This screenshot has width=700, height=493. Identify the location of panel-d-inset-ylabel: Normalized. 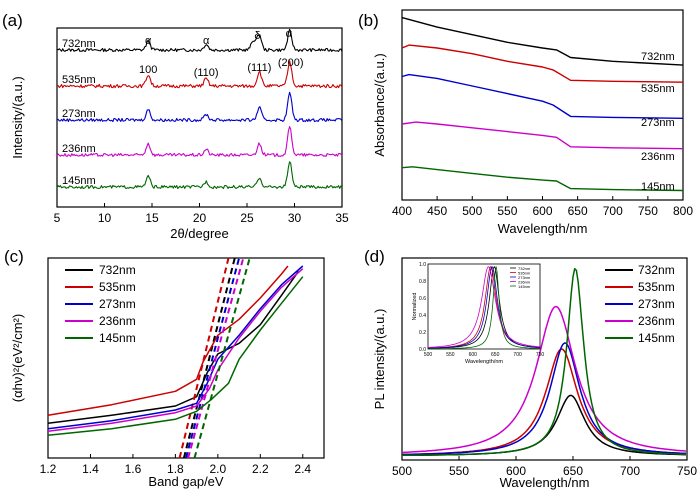
(415, 307).